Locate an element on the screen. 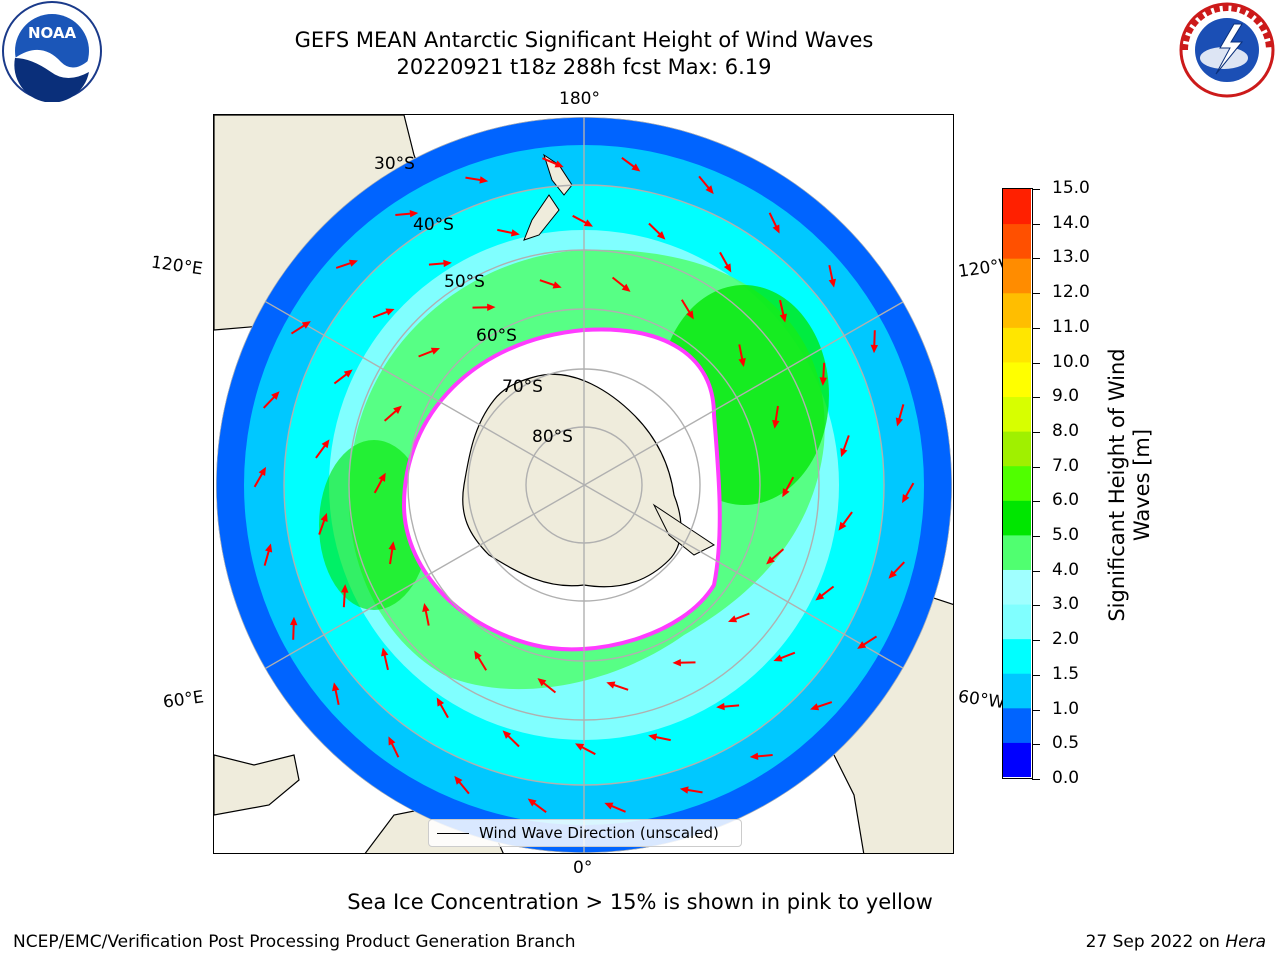 The width and height of the screenshot is (1280, 960). colorbar-tick-label: 14.0 is located at coordinates (1071, 222).